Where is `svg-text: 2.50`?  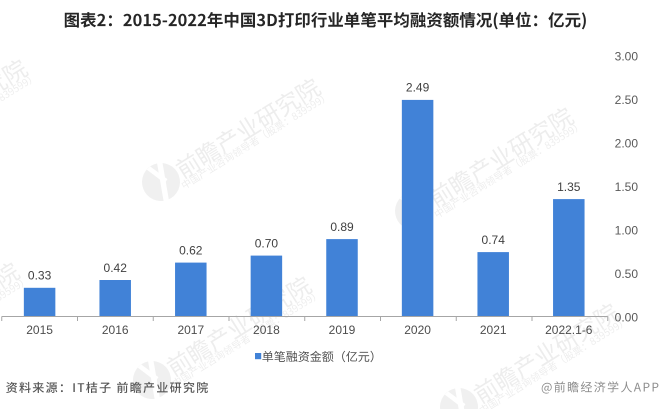 svg-text: 2.50 is located at coordinates (627, 100).